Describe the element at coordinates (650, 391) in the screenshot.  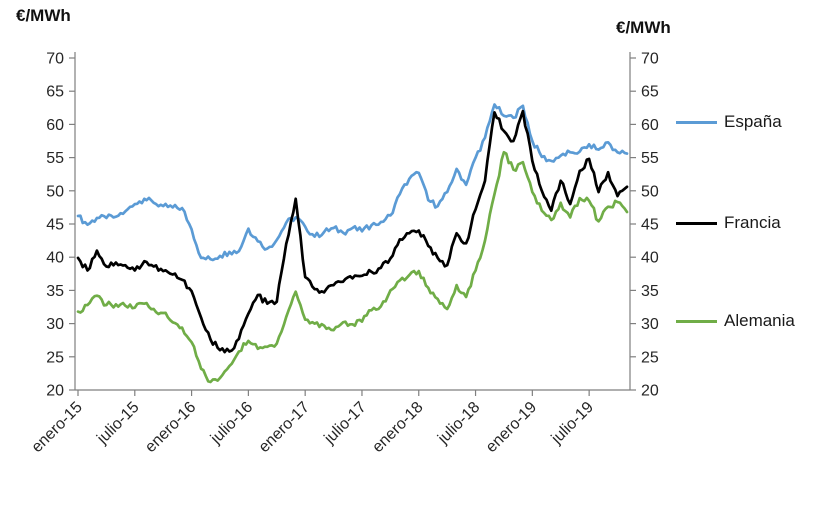
I see `right-y-tick-label: 20` at that location.